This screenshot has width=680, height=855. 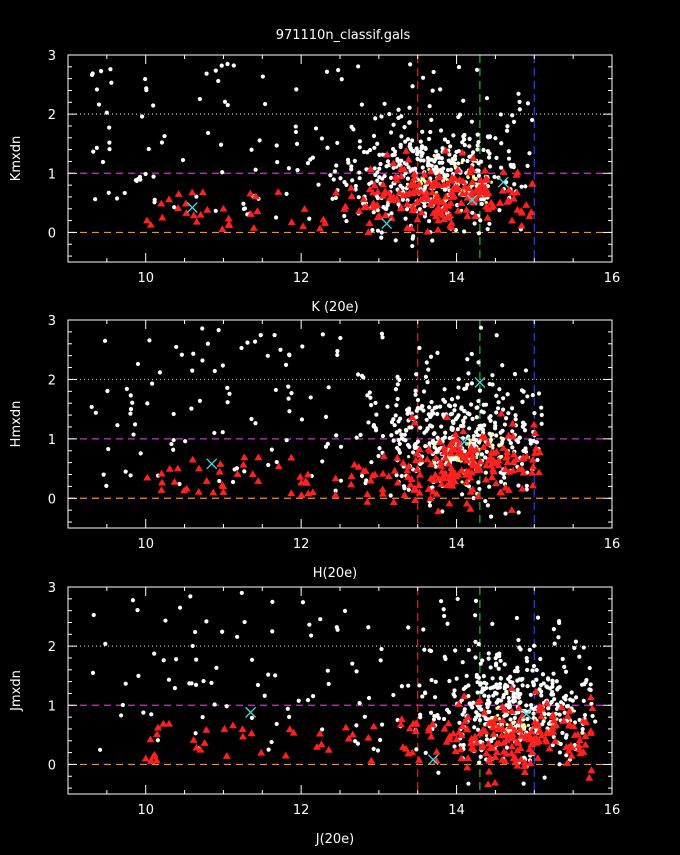 What do you see at coordinates (52, 380) in the screenshot?
I see `y-tick-label: 2` at bounding box center [52, 380].